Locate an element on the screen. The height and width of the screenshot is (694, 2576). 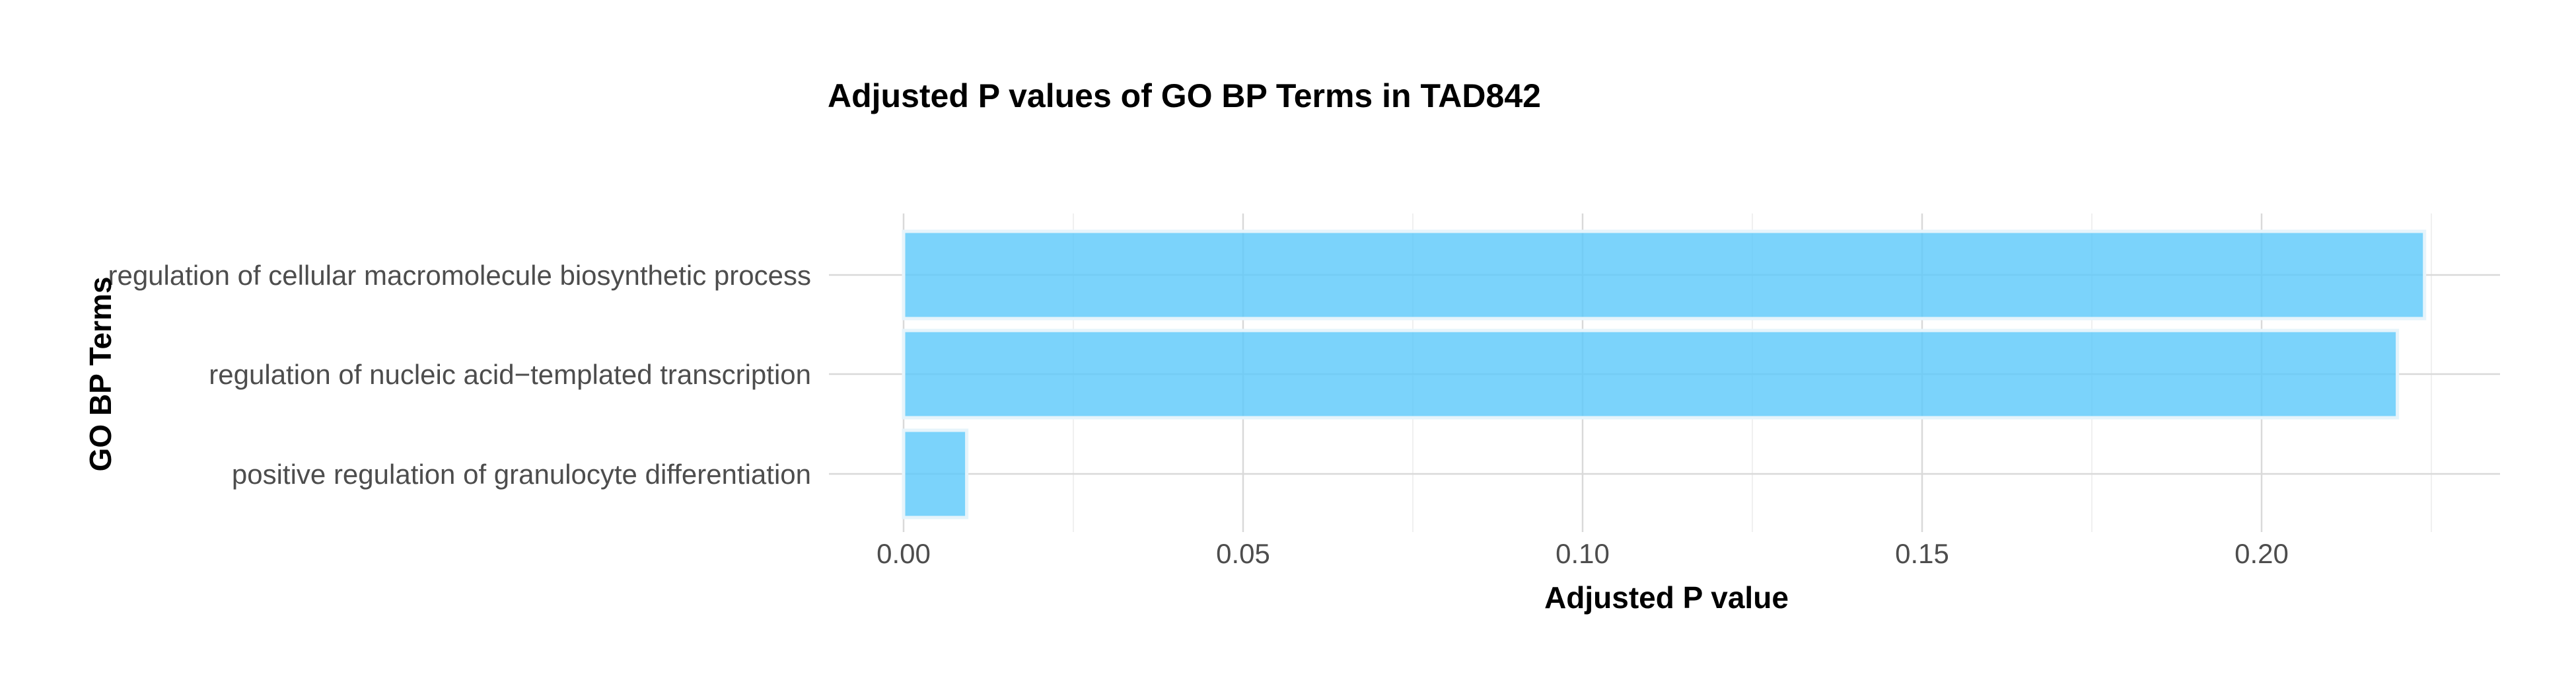
x-tick-label: 0.20 is located at coordinates (2262, 553).